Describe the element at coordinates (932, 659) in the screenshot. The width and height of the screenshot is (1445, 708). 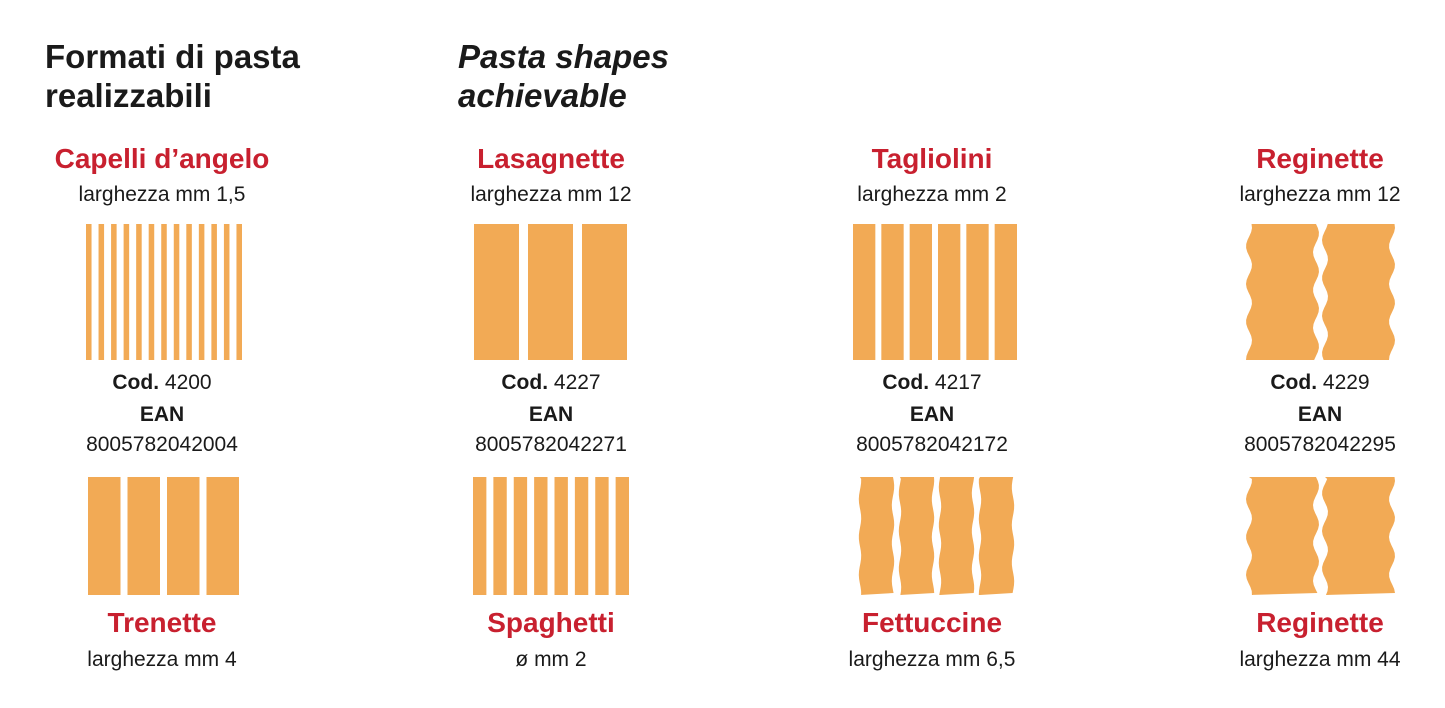
I see `pasta-width: larghezza mm 6,5` at that location.